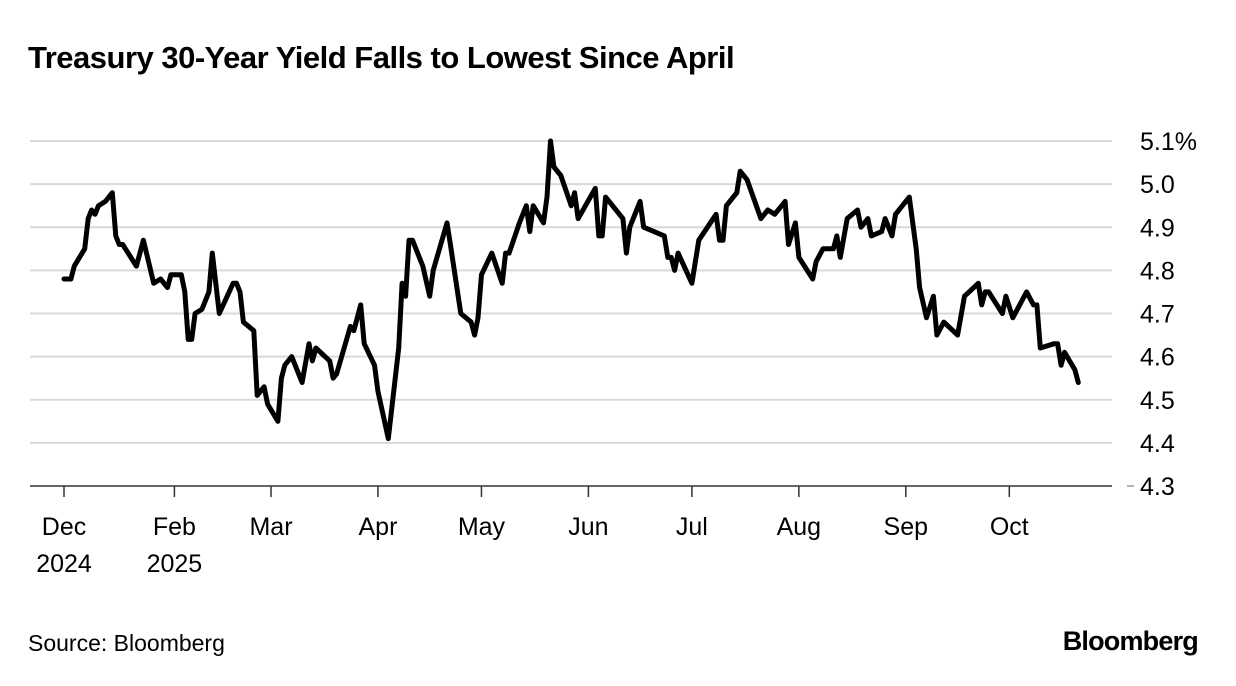 The height and width of the screenshot is (686, 1236). I want to click on y-tick-label: 4.5, so click(1157, 401).